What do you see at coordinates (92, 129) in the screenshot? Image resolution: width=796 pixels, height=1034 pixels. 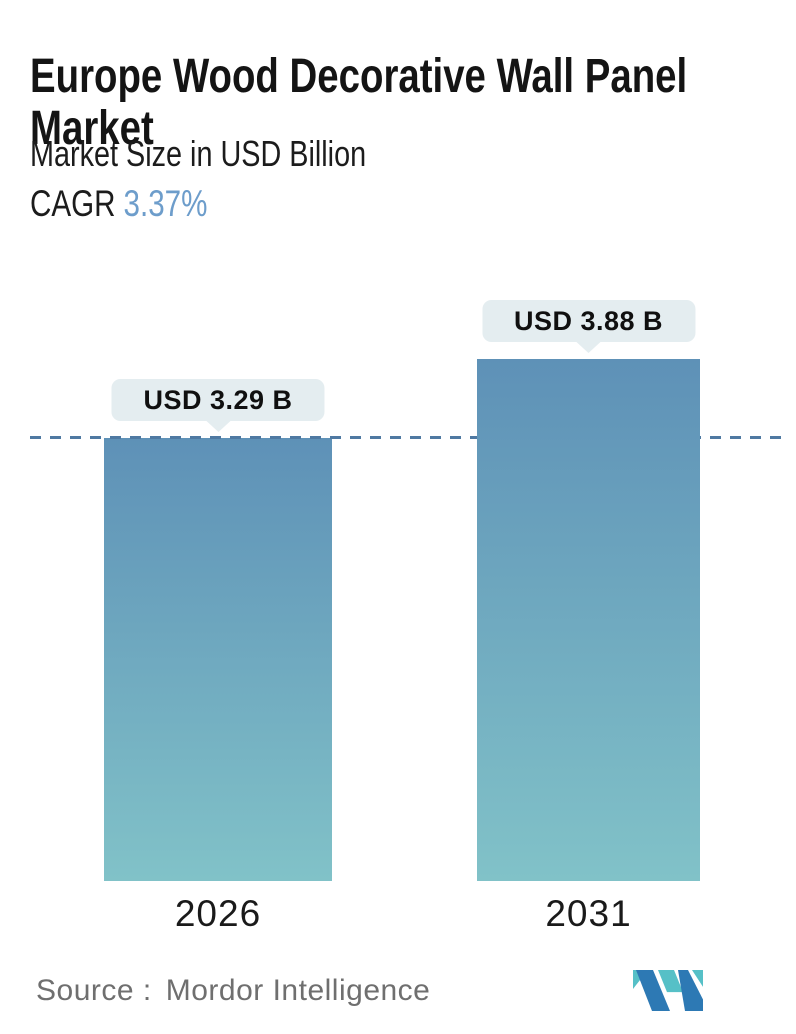 I see `chart-title-line2: Market` at bounding box center [92, 129].